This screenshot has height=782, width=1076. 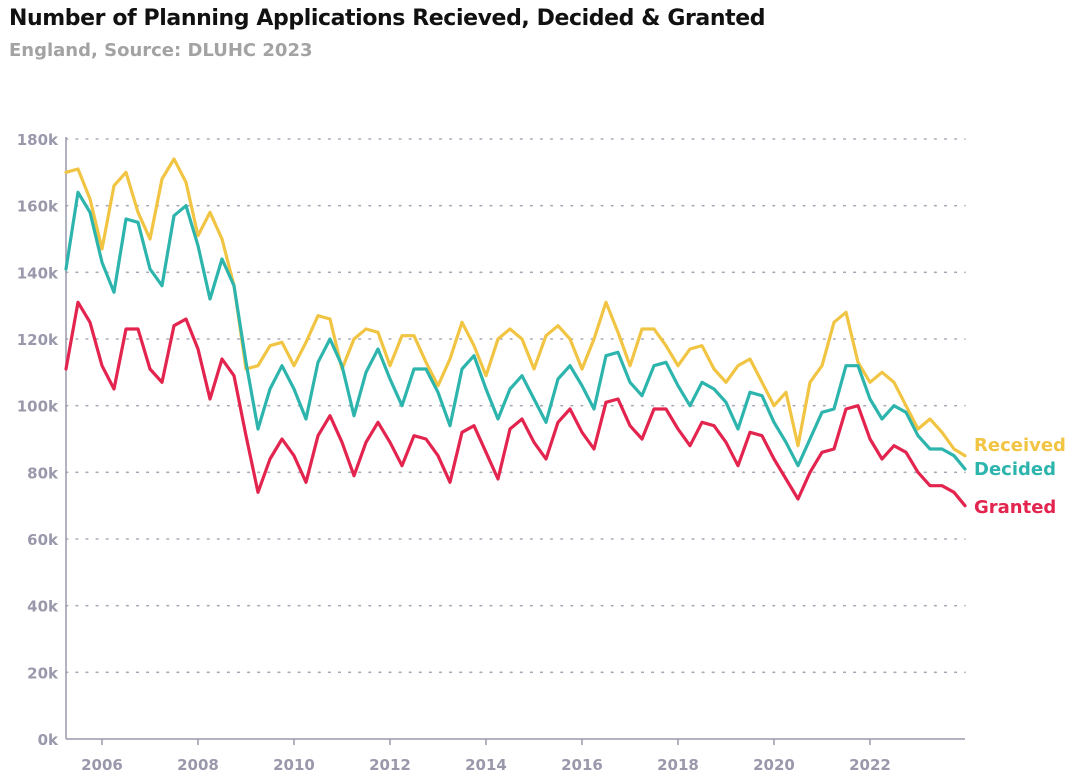 What do you see at coordinates (678, 765) in the screenshot?
I see `x-tick-label: 2018` at bounding box center [678, 765].